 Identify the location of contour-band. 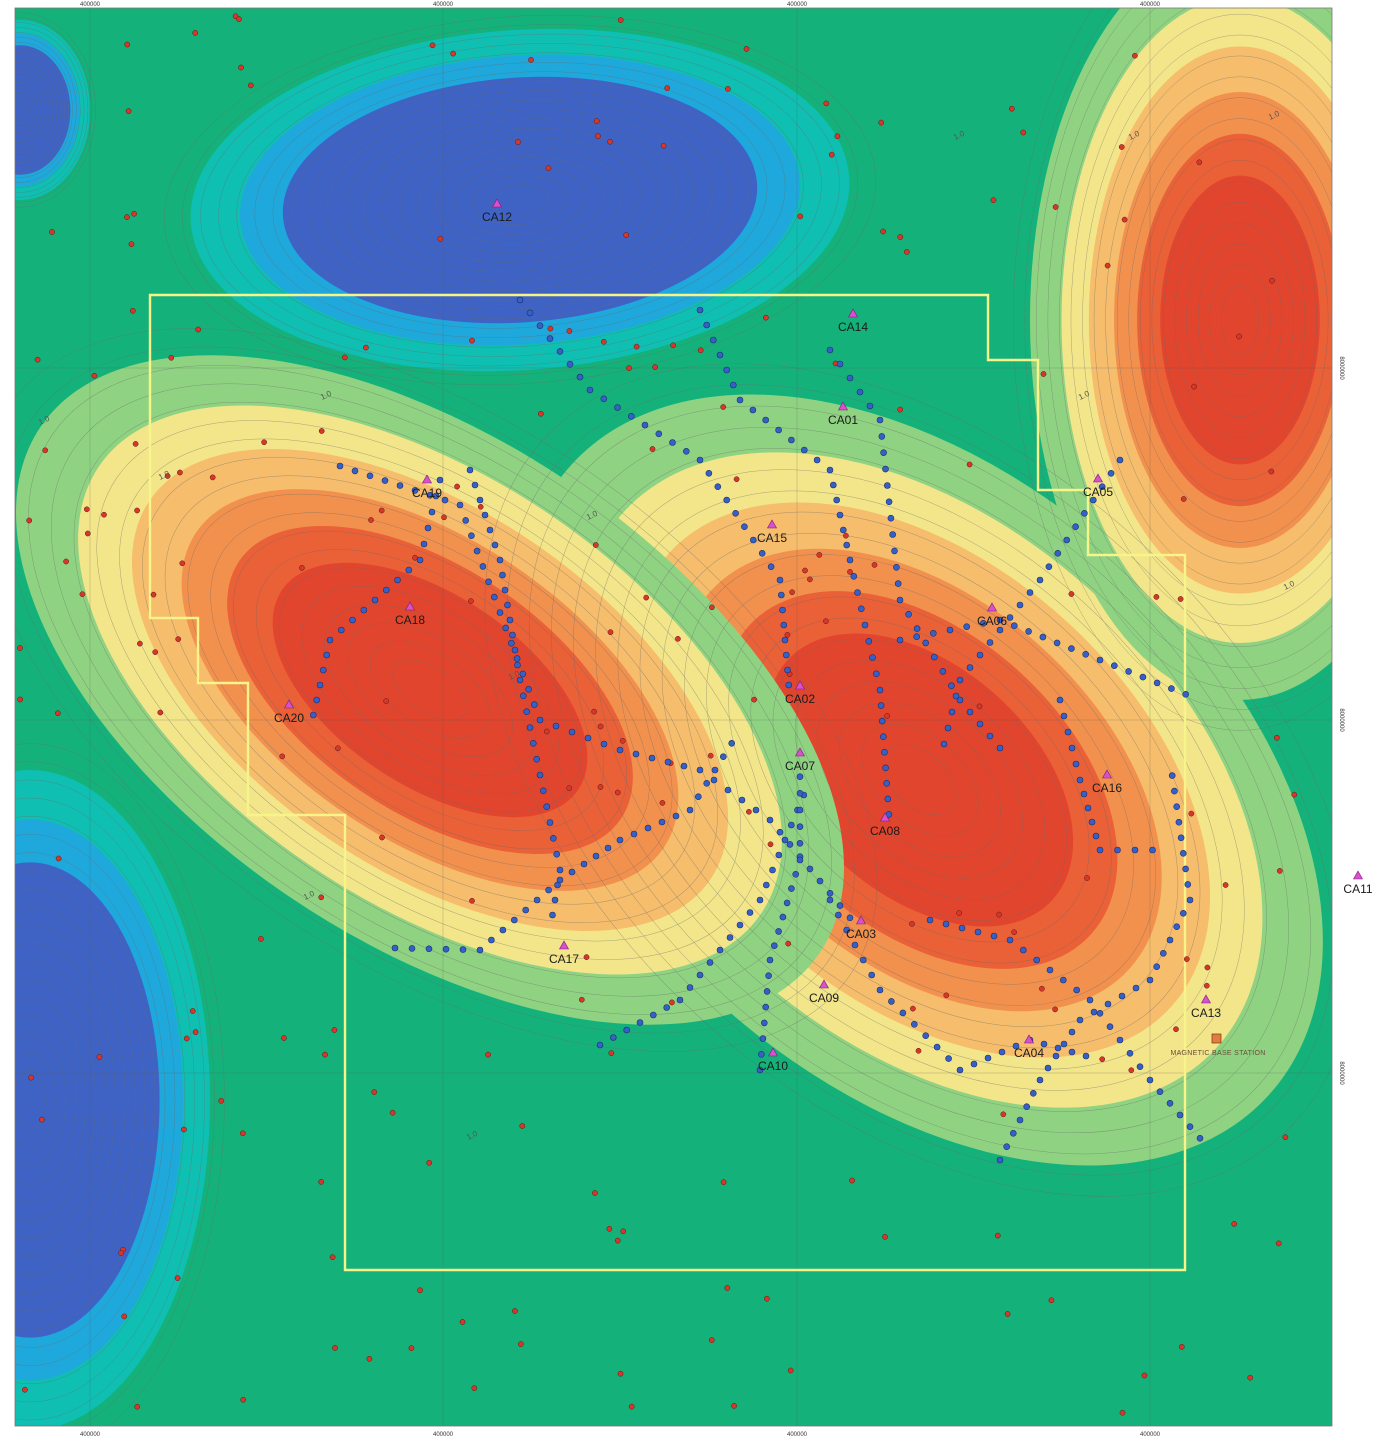
(1240, 320).